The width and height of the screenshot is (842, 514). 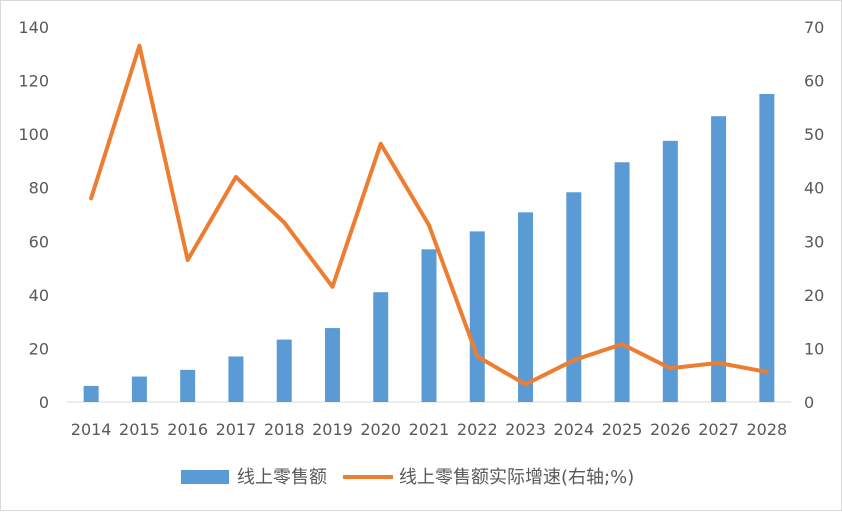 I want to click on right-tick-label: 0, so click(x=809, y=402).